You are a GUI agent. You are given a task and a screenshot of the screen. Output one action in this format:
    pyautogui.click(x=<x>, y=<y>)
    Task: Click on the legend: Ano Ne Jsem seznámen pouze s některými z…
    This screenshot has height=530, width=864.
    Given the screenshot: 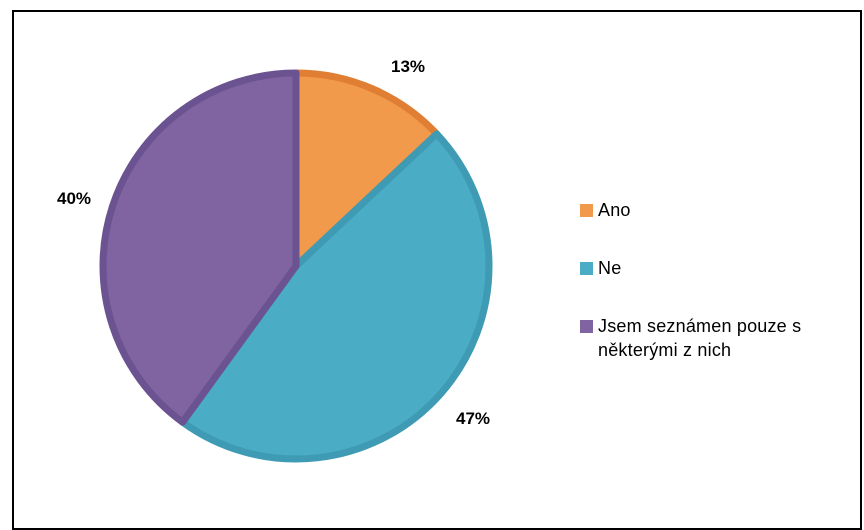 What is the action you would take?
    pyautogui.click(x=715, y=297)
    